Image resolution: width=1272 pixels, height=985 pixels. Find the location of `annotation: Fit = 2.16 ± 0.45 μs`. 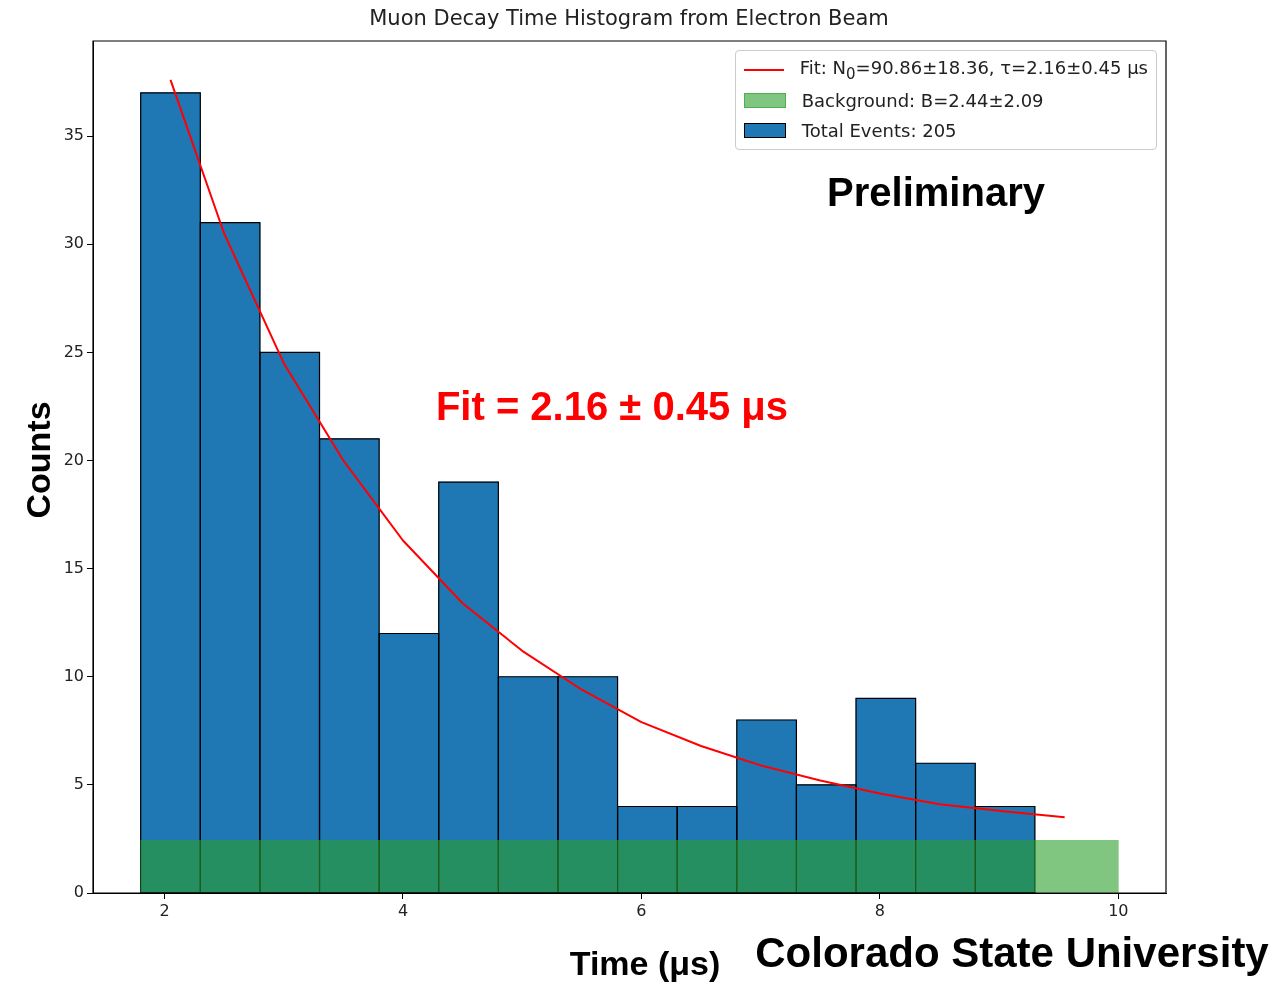

annotation: Fit = 2.16 ± 0.45 μs is located at coordinates (612, 406).